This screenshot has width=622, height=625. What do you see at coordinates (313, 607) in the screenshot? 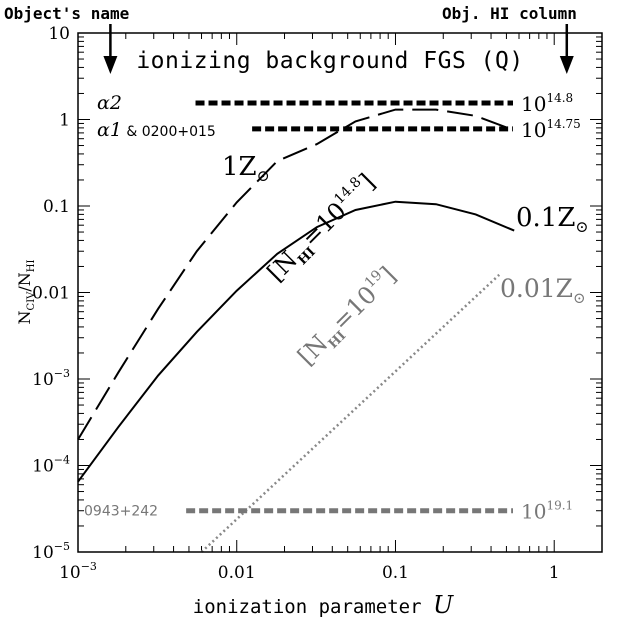
I see `x-axis-label-text: ionization parameter` at bounding box center [313, 607].